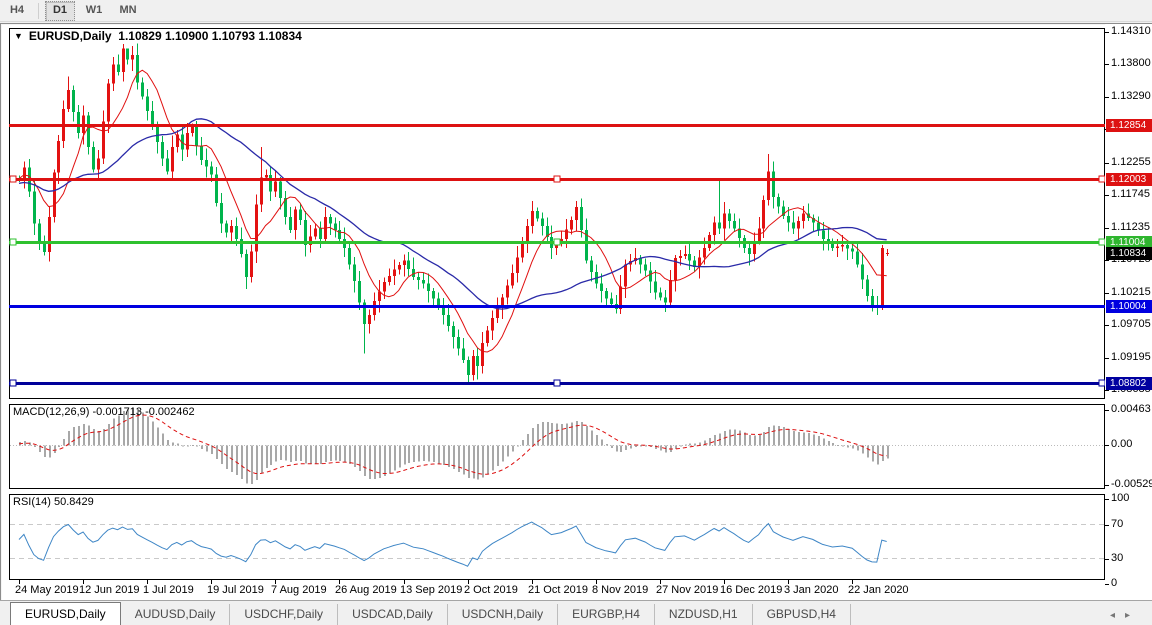 The width and height of the screenshot is (1152, 625). Describe the element at coordinates (393, 614) in the screenshot. I see `tab-usdcad-daily: USDCAD,Daily` at that location.